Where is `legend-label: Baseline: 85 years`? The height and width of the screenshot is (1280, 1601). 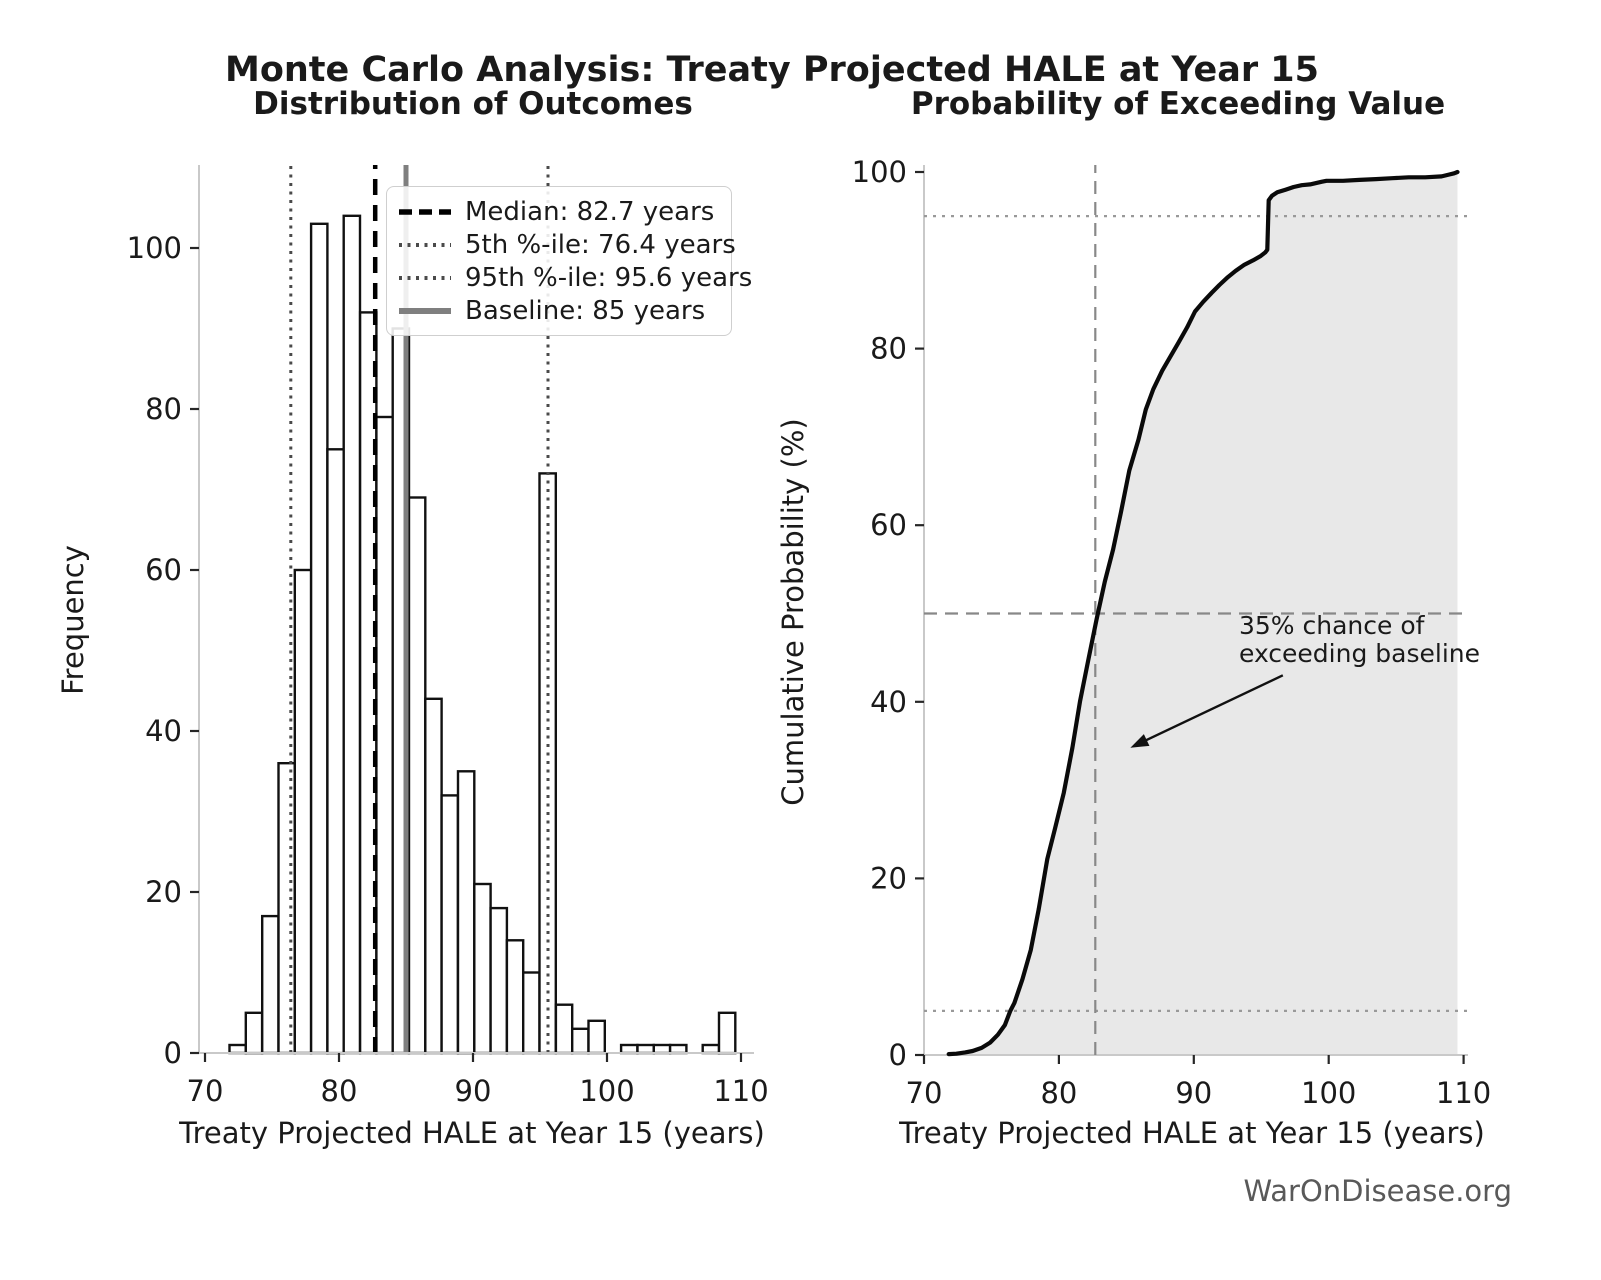
legend-label: Baseline: 85 years is located at coordinates (585, 310).